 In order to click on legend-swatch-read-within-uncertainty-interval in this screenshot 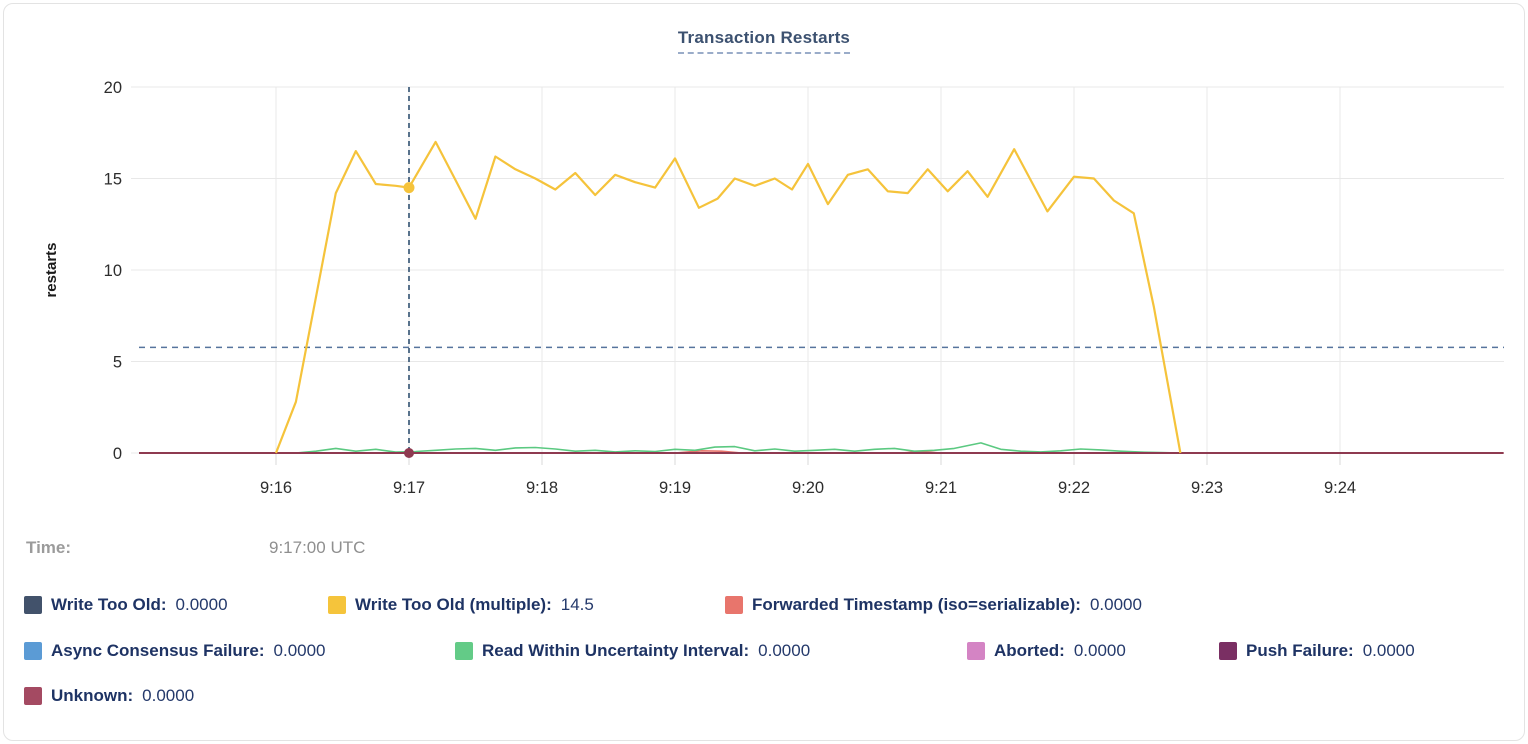, I will do `click(464, 651)`.